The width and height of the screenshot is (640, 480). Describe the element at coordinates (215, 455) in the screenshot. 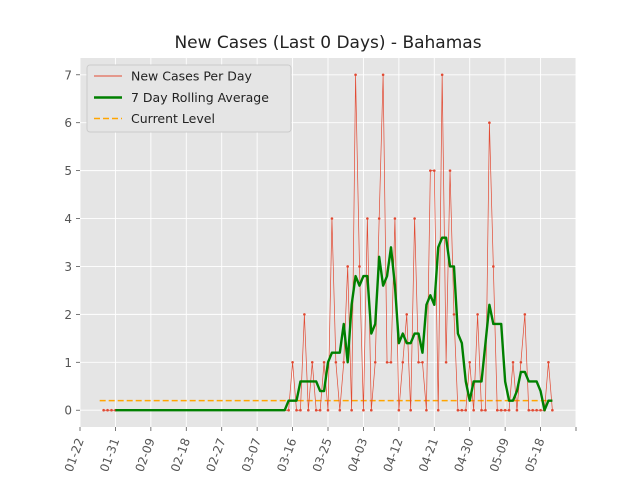

I see `x-tick-label: 02-27` at that location.